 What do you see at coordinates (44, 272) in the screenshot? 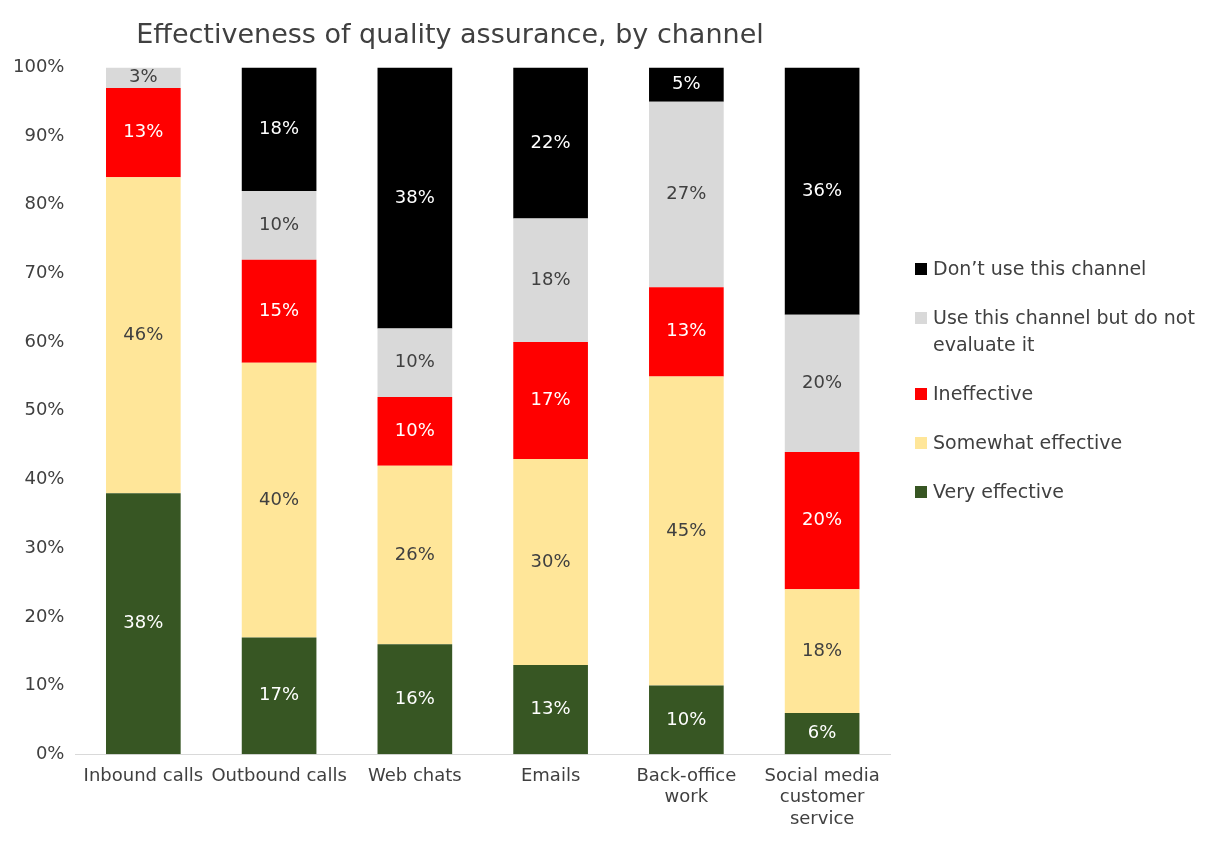
I see `y-tick-label: 70%` at bounding box center [44, 272].